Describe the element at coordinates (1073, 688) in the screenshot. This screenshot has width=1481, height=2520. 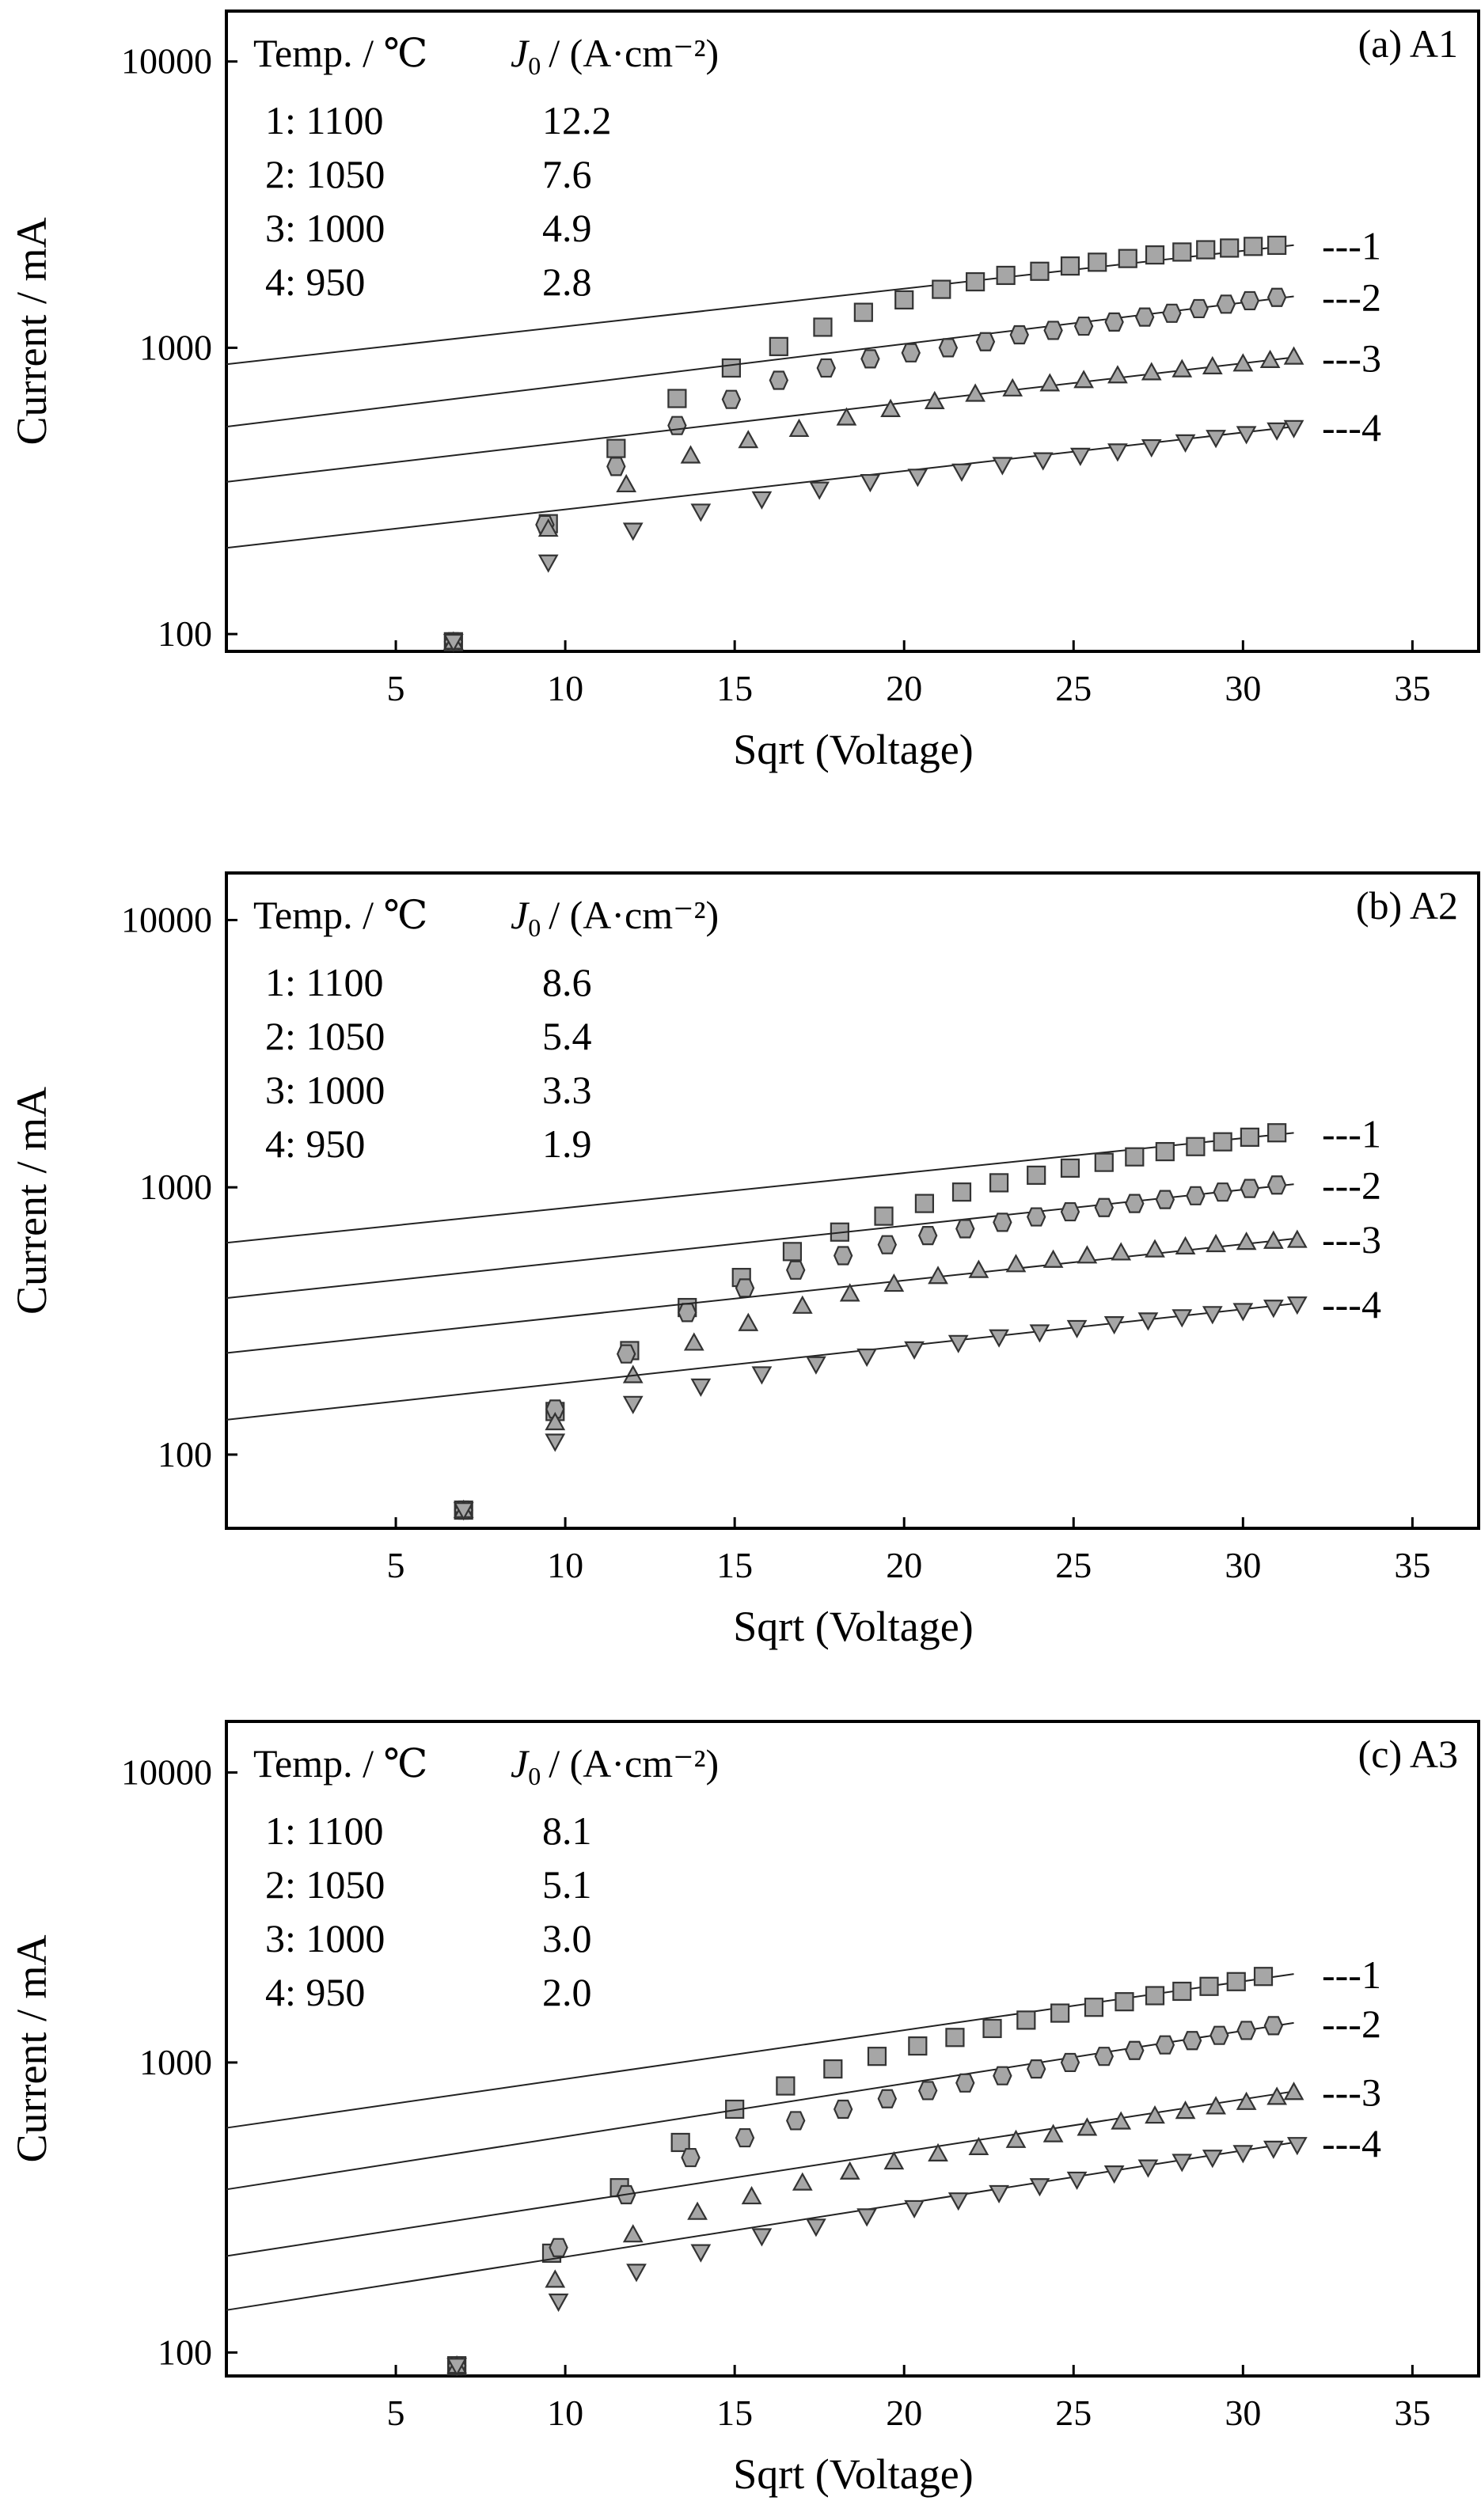
I see `x-tick-label: 25` at that location.